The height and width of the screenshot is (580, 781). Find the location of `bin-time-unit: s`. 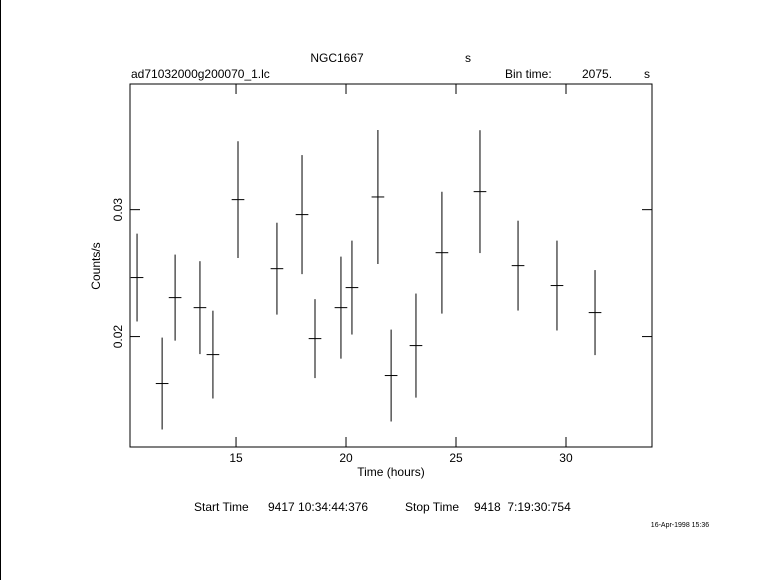

bin-time-unit: s is located at coordinates (647, 74).